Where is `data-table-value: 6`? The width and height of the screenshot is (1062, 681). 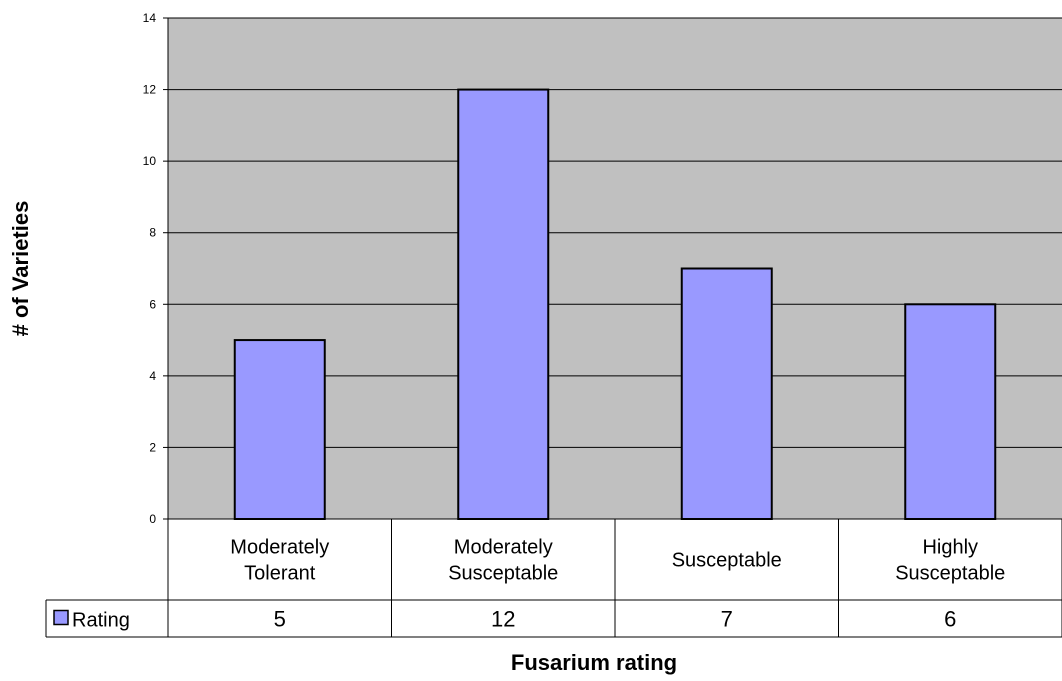 data-table-value: 6 is located at coordinates (950, 619).